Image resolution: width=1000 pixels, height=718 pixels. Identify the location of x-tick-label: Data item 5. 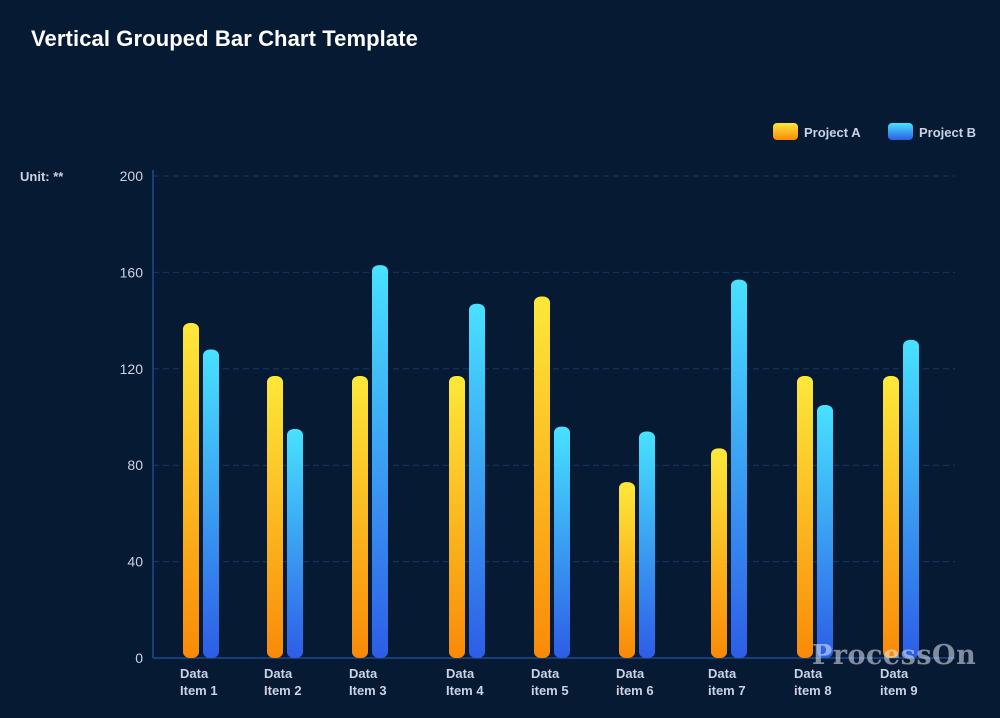
(550, 682).